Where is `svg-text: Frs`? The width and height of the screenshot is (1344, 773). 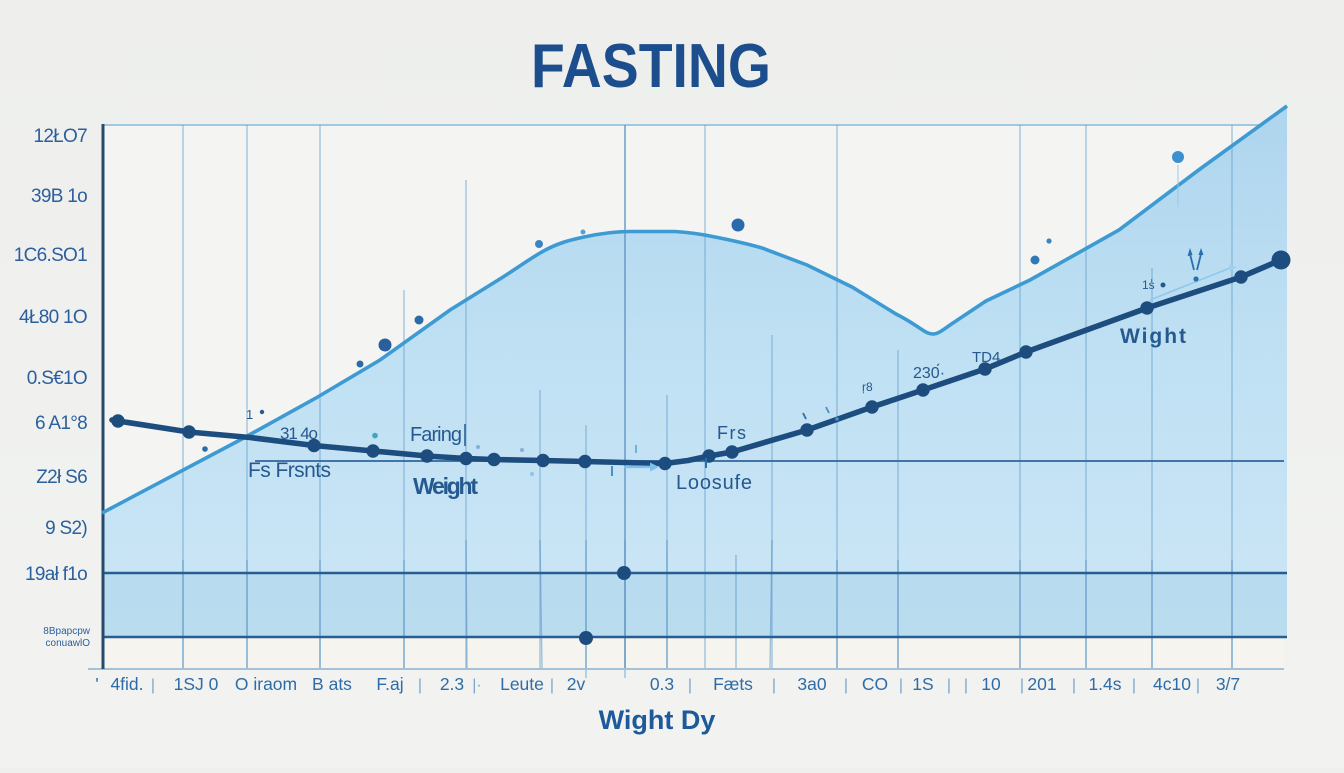 svg-text: Frs is located at coordinates (731, 433).